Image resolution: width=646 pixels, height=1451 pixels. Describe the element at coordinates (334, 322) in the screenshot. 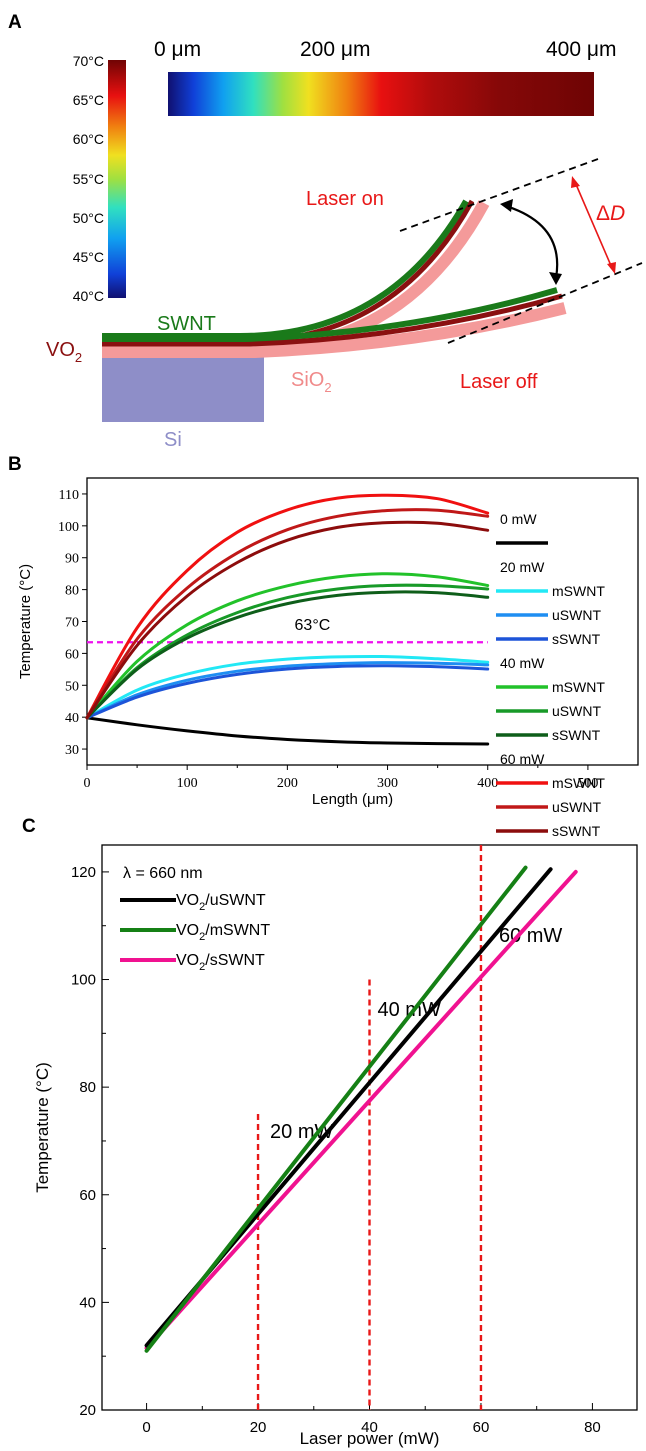

I see `cantilever-laser-off` at that location.